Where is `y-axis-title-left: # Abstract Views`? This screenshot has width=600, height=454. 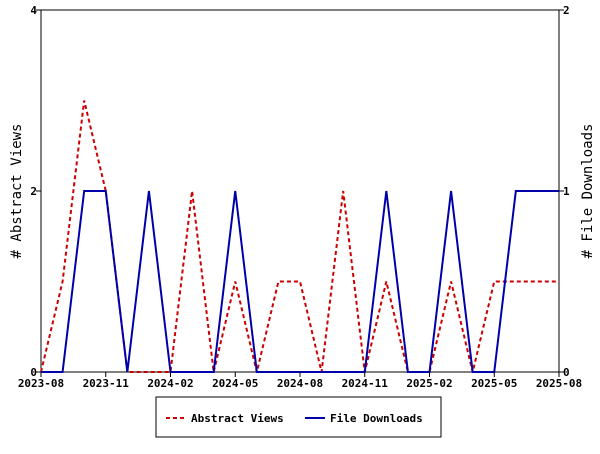
y-axis-title-left: # Abstract Views is located at coordinates (17, 191).